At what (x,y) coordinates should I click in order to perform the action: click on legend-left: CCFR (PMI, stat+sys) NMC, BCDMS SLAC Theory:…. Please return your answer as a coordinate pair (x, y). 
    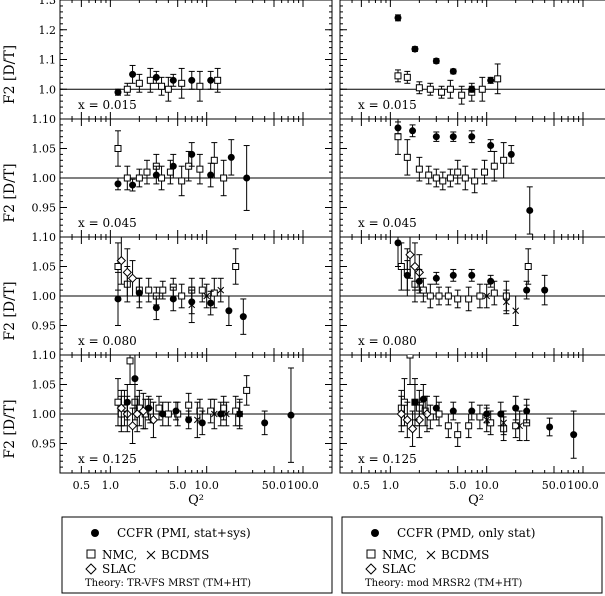
    Looking at the image, I should click on (197, 555).